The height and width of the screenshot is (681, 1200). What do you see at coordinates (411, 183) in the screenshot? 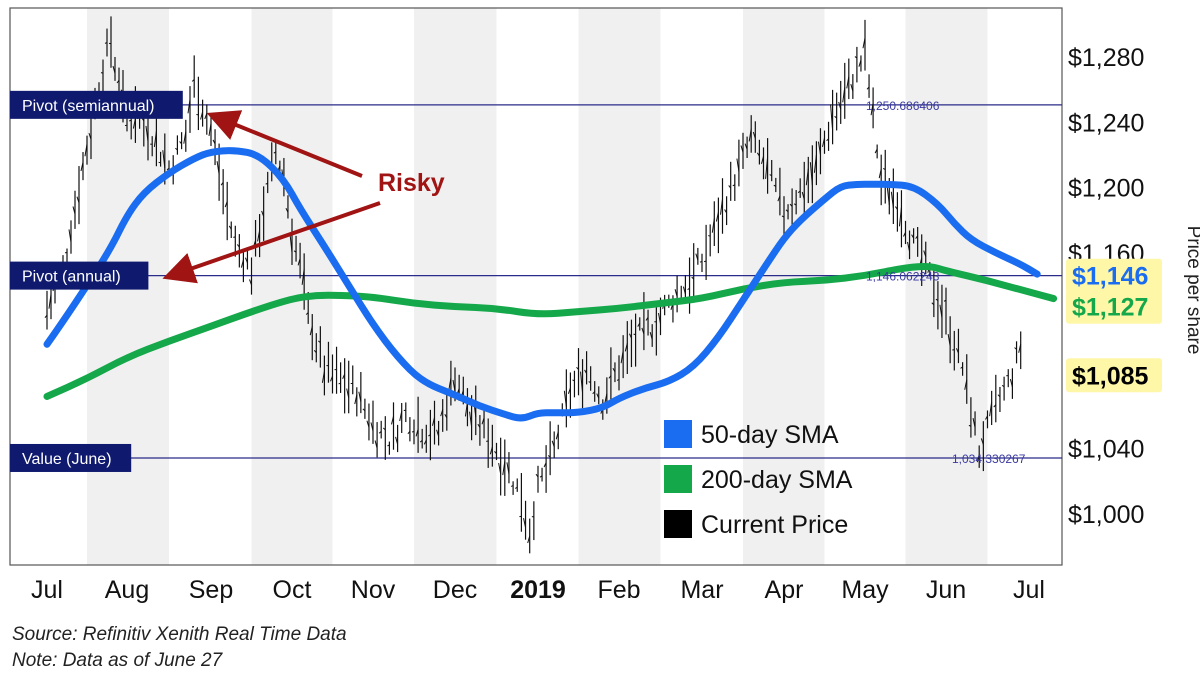
I see `risky-annotation: Risky` at bounding box center [411, 183].